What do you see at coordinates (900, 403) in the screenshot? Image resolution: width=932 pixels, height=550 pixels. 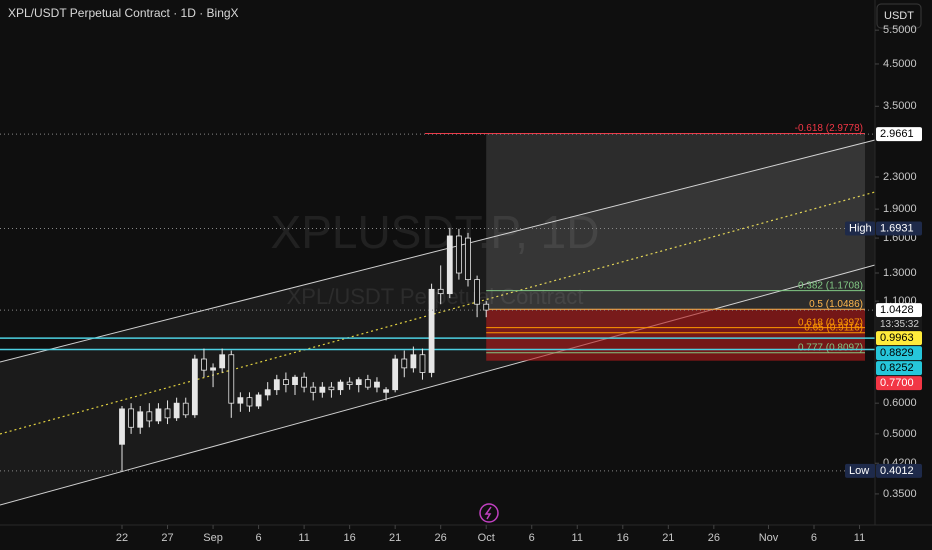 I see `y-tick-label: 0.6000` at bounding box center [900, 403].